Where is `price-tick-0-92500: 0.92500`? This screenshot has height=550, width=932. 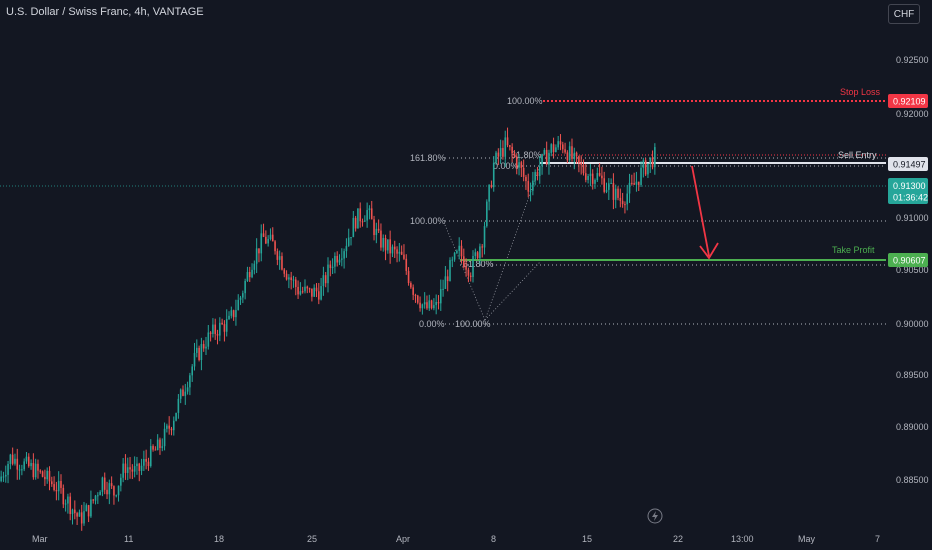
price-tick-0-92500: 0.92500 is located at coordinates (912, 60).